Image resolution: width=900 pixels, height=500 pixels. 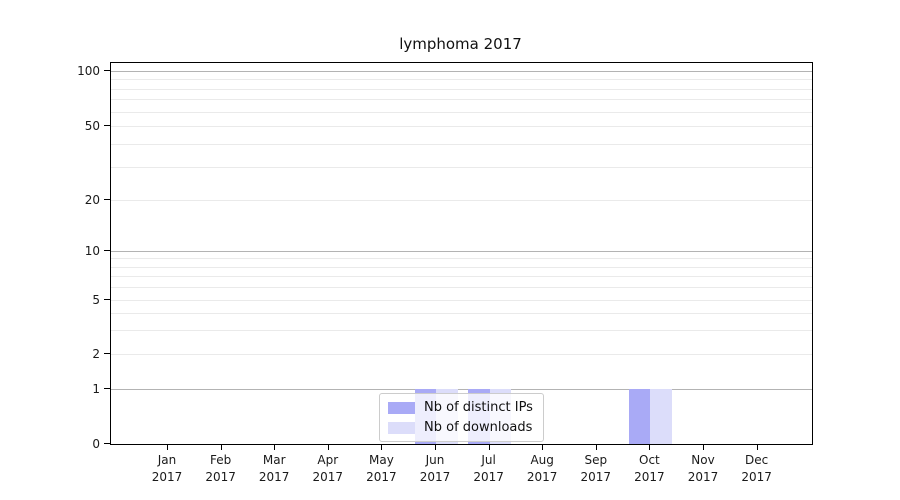 What do you see at coordinates (381, 469) in the screenshot?
I see `x-tick-label: May 2017` at bounding box center [381, 469].